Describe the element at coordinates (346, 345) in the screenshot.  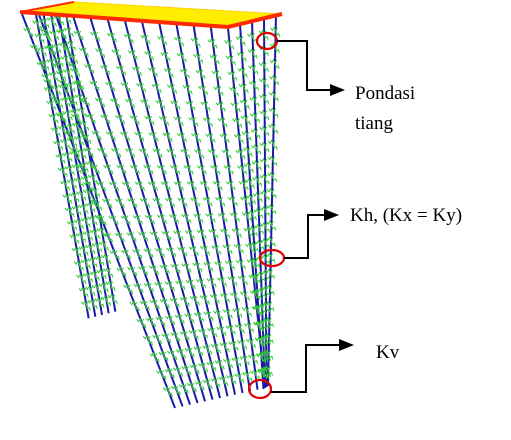
I see `arrow-head-vertical-spring` at that location.